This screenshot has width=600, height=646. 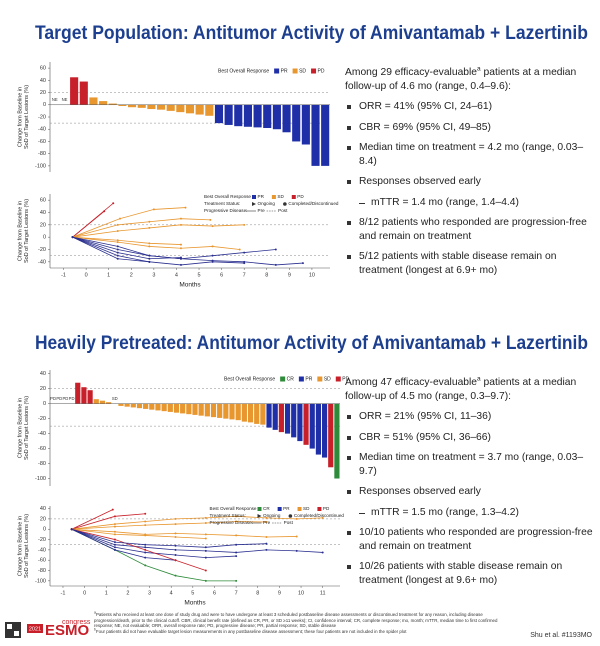 What do you see at coordinates (192, 593) in the screenshot?
I see `x-tick-label: 5` at bounding box center [192, 593].